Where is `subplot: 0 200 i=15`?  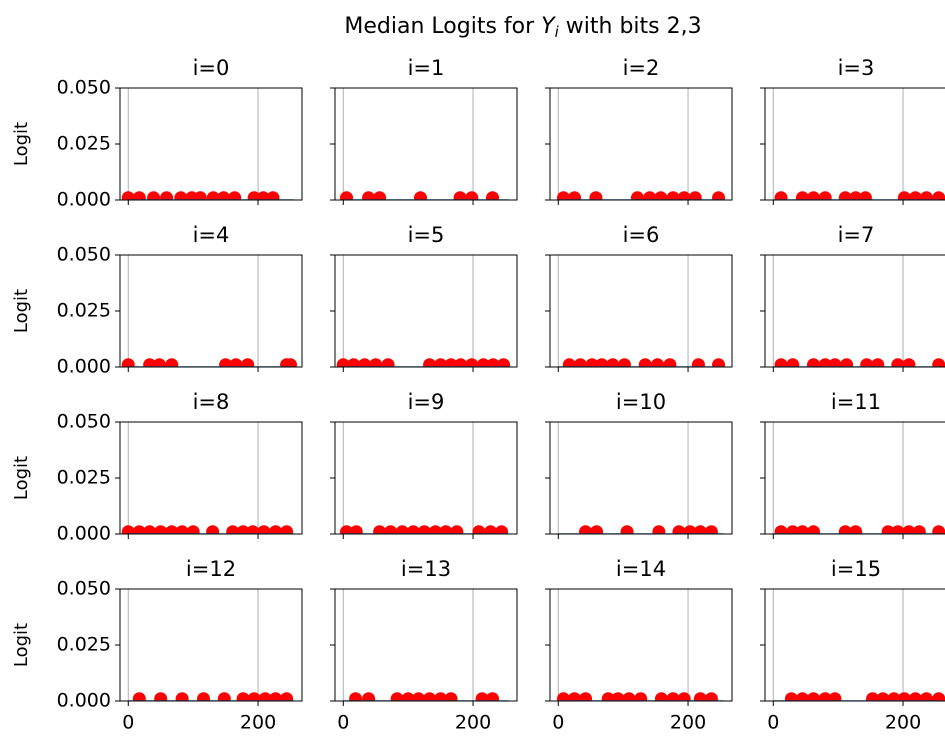 subplot: 0 200 i=15 is located at coordinates (852, 645).